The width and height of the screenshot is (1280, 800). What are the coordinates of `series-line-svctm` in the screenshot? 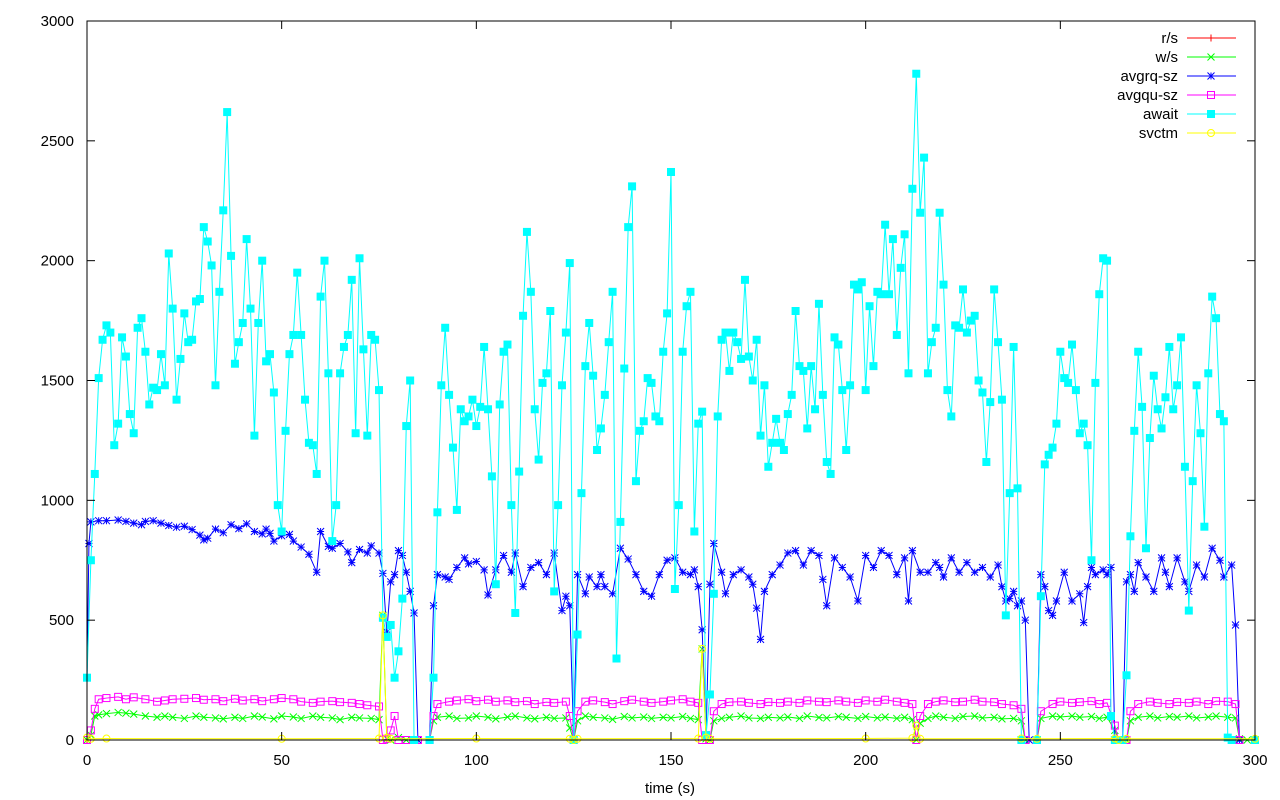 It's located at (670, 678).